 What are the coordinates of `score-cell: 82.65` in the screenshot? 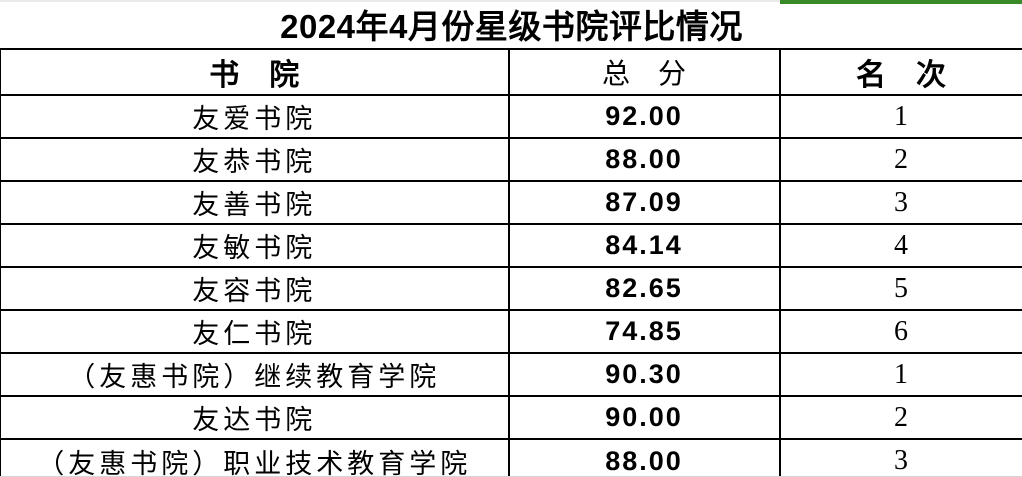 It's located at (644, 288).